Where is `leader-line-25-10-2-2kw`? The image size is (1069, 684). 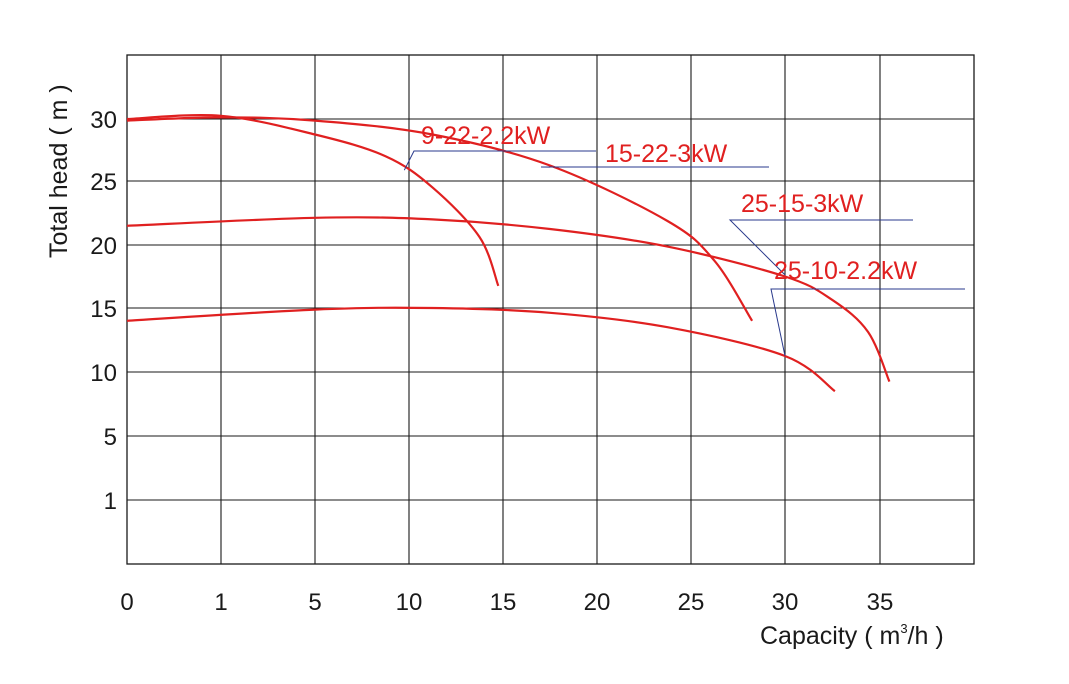
leader-line-25-10-2-2kw is located at coordinates (867, 322).